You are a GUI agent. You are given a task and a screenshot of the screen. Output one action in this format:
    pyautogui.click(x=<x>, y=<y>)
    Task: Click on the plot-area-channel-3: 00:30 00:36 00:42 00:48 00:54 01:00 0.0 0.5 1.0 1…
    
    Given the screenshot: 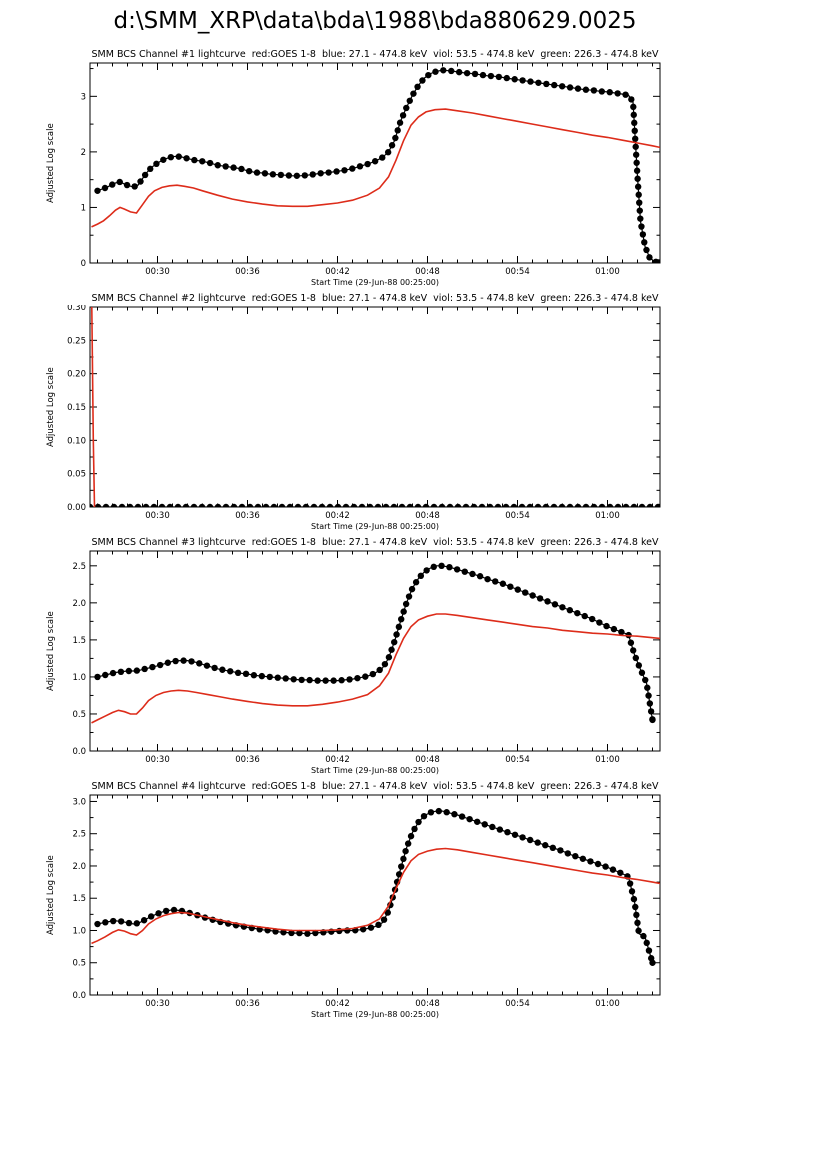 What is the action you would take?
    pyautogui.click(x=366, y=657)
    